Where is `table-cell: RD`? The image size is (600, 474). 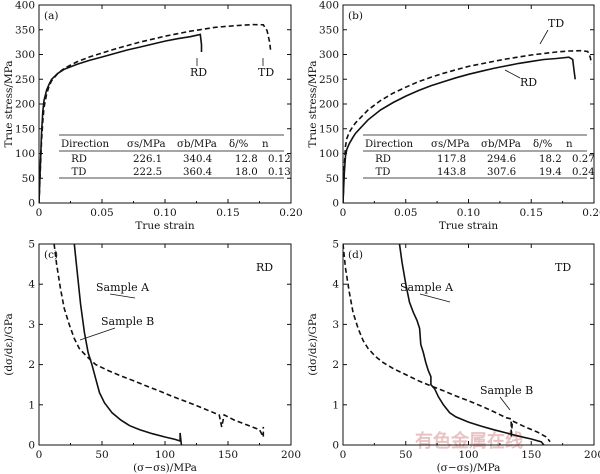
table-cell: RD is located at coordinates (383, 159).